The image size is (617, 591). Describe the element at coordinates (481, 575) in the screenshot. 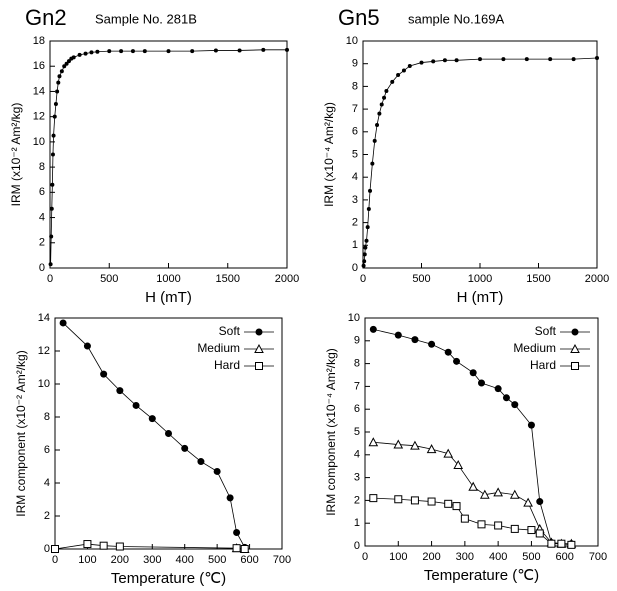

I see `x-axis-label: Temperature (℃)` at that location.